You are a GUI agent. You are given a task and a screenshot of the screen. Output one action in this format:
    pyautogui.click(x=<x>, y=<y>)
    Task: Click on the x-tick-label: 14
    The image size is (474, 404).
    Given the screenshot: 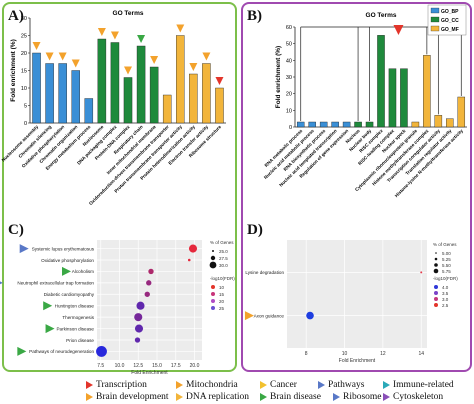 What is the action you would take?
    pyautogui.click(x=421, y=354)
    